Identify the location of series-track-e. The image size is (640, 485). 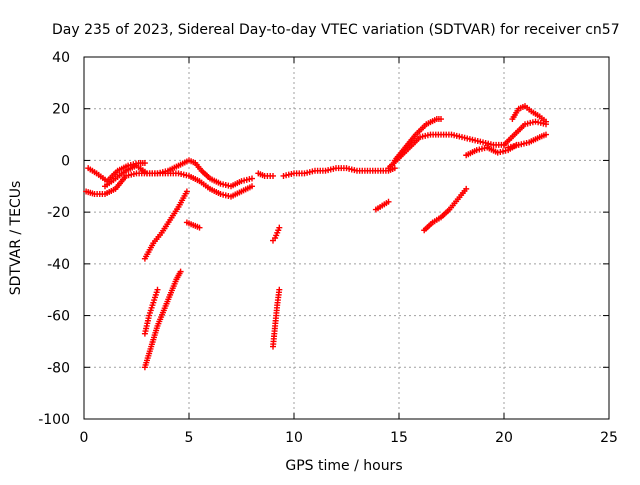
(339, 172).